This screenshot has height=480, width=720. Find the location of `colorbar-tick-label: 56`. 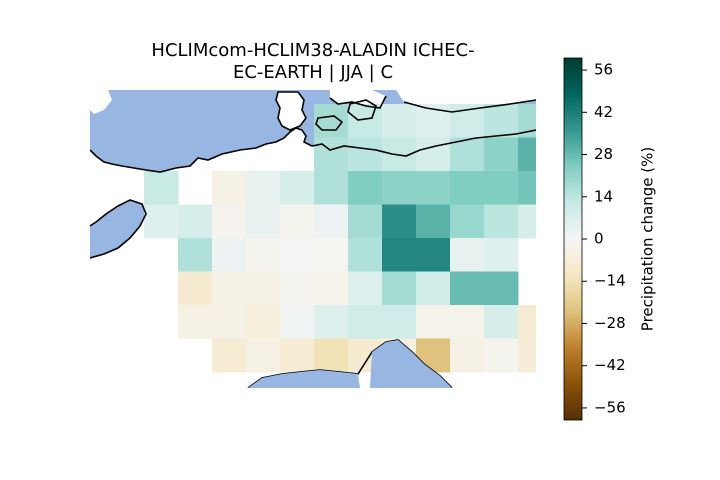

colorbar-tick-label: 56 is located at coordinates (603, 70).